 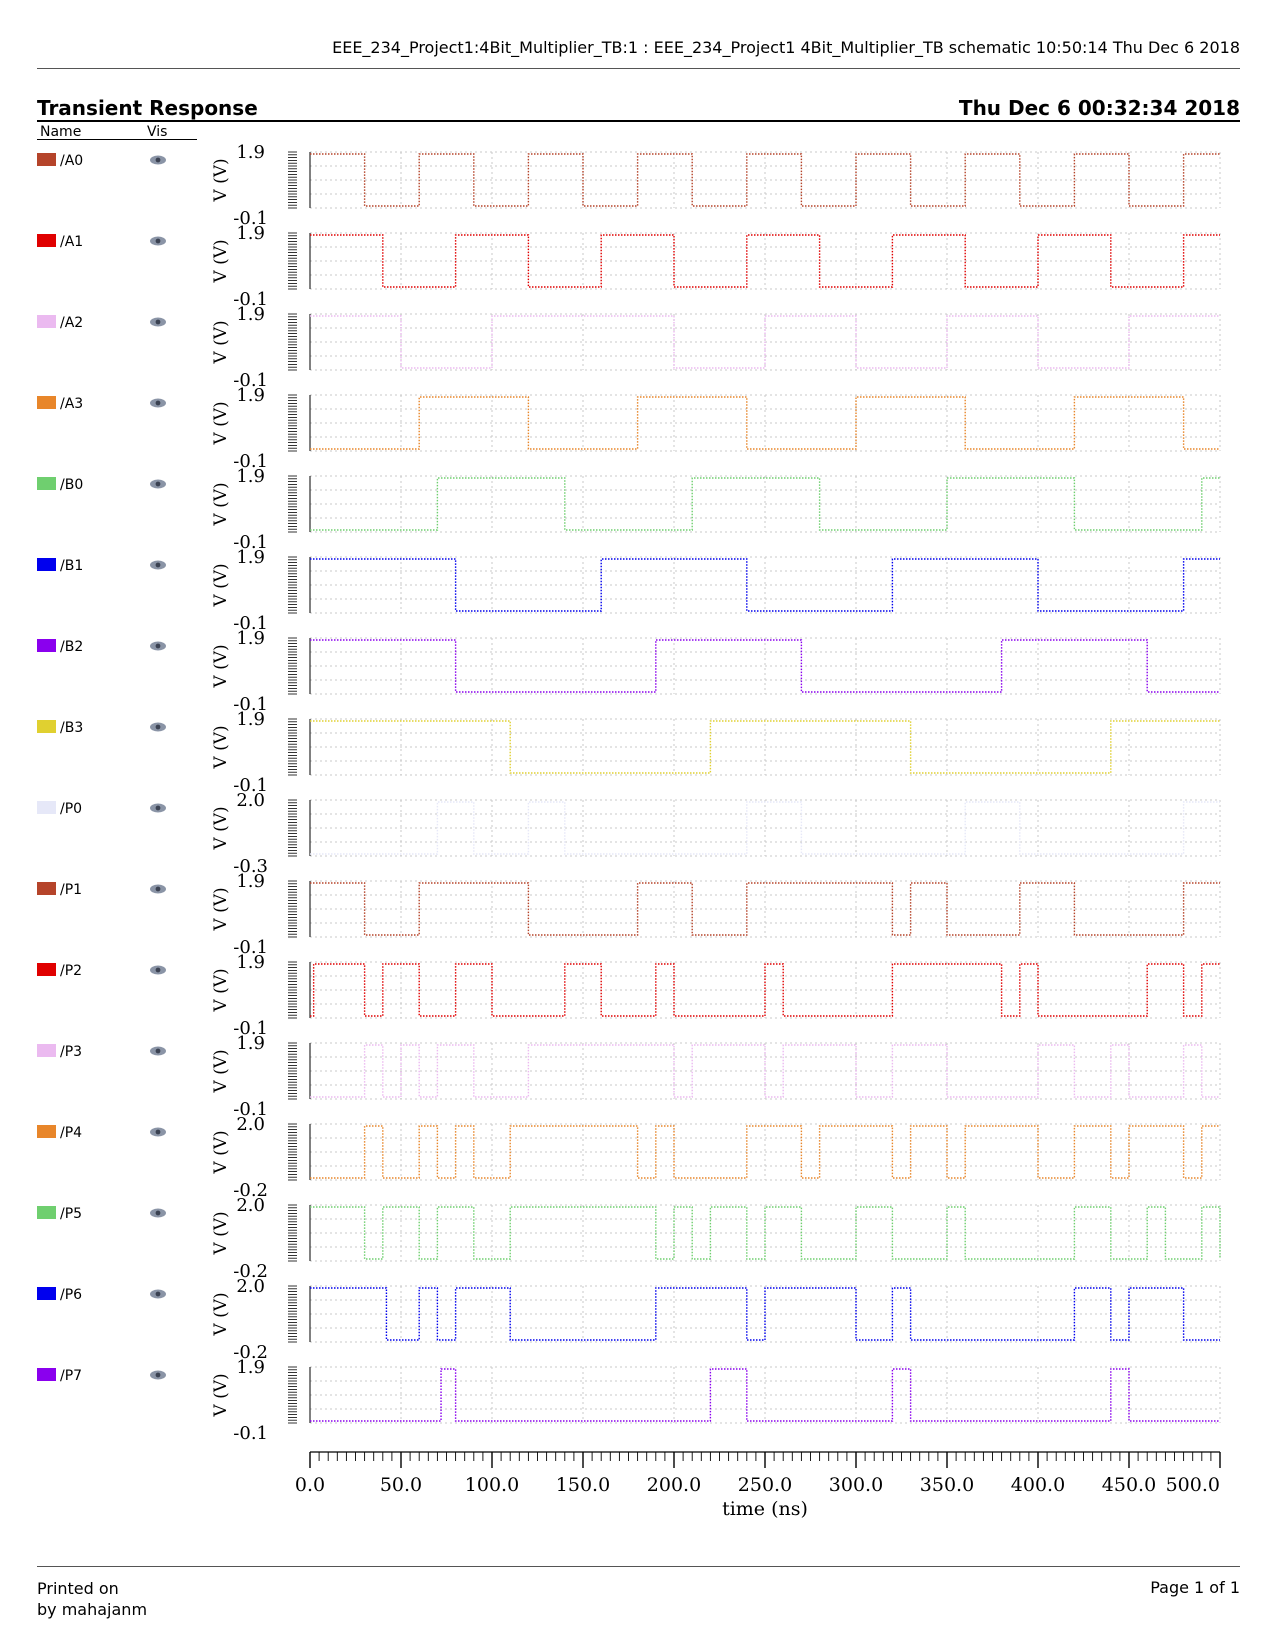 What do you see at coordinates (401, 1485) in the screenshot?
I see `x-tick-label: 50.0` at bounding box center [401, 1485].